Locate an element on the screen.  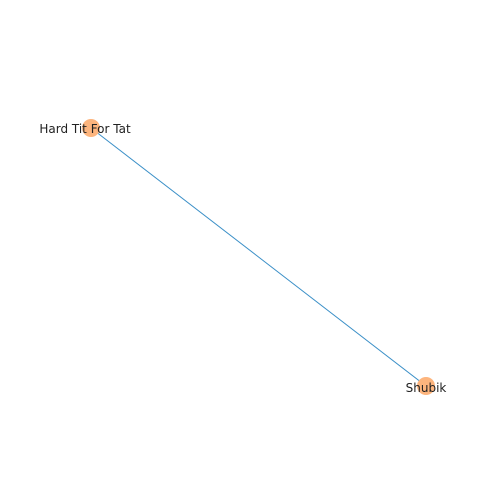
node-hard-tit-for-tat is located at coordinates (91, 128).